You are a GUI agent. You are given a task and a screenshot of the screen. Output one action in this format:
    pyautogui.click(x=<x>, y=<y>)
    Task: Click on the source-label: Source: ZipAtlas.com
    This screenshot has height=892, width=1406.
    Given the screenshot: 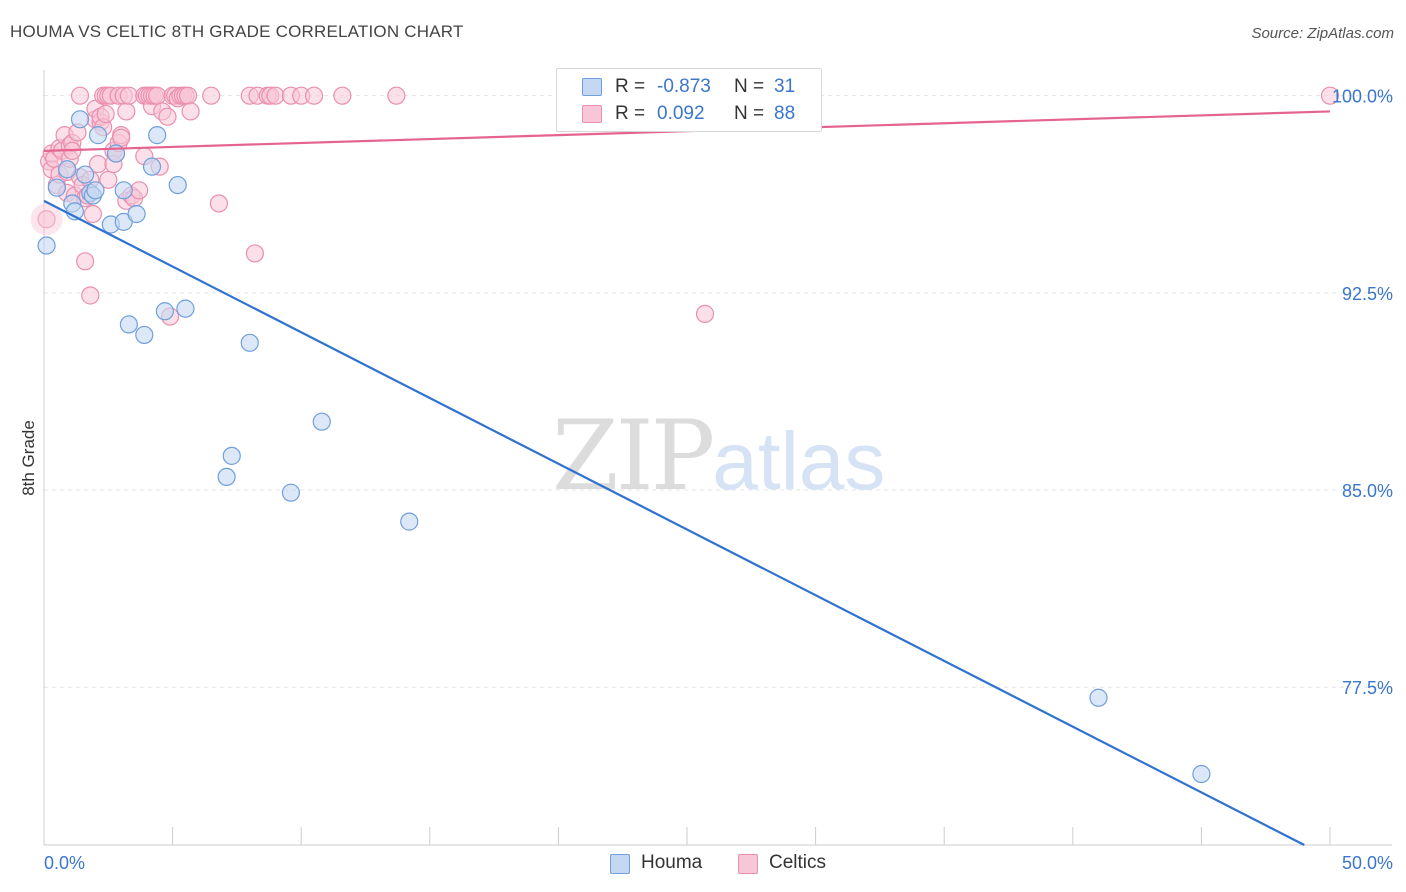 What is the action you would take?
    pyautogui.click(x=1322, y=33)
    